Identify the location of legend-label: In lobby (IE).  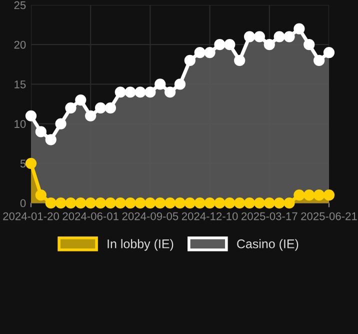
(141, 245).